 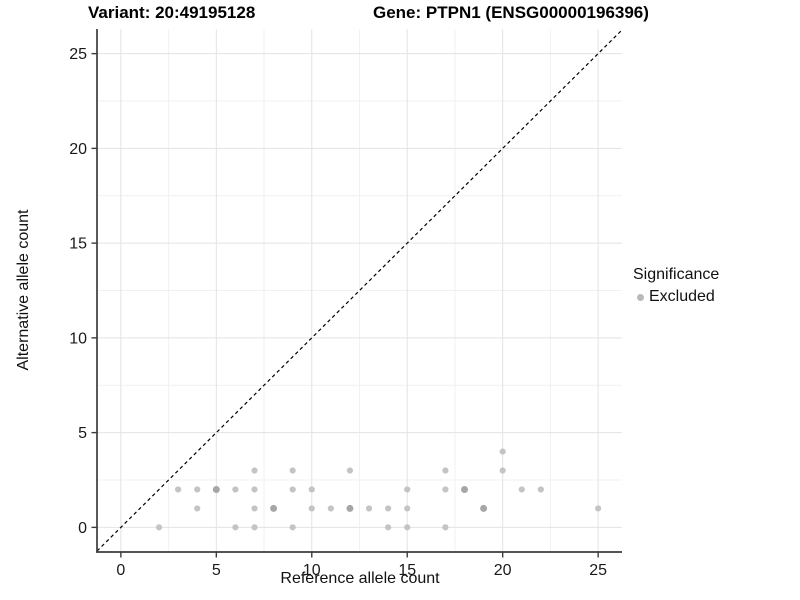 I want to click on legend: Significance Excluded, so click(x=676, y=286).